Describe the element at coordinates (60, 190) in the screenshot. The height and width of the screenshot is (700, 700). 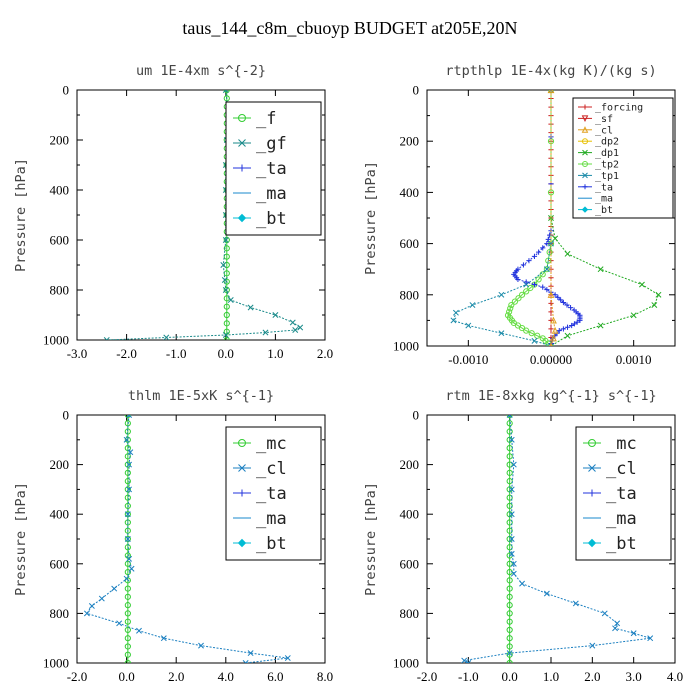
I see `y-tick-label: 400` at that location.